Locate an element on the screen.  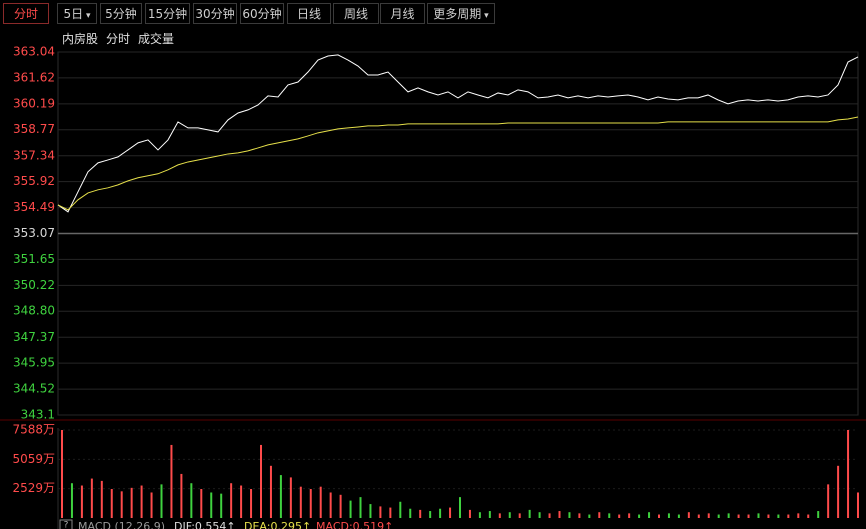
help-icon is located at coordinates (66, 524).